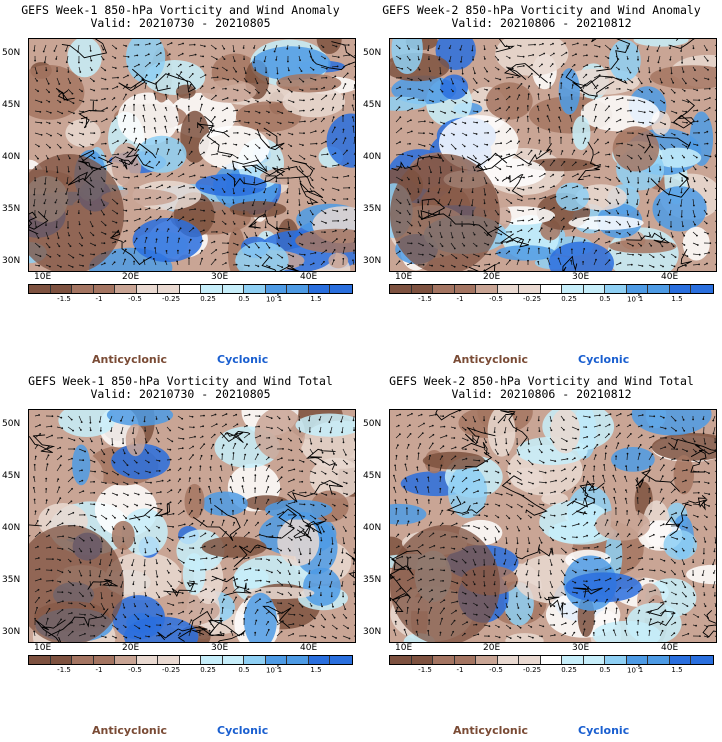 The width and height of the screenshot is (722, 742). What do you see at coordinates (460, 670) in the screenshot?
I see `colorbar-tick-label: -1` at bounding box center [460, 670].